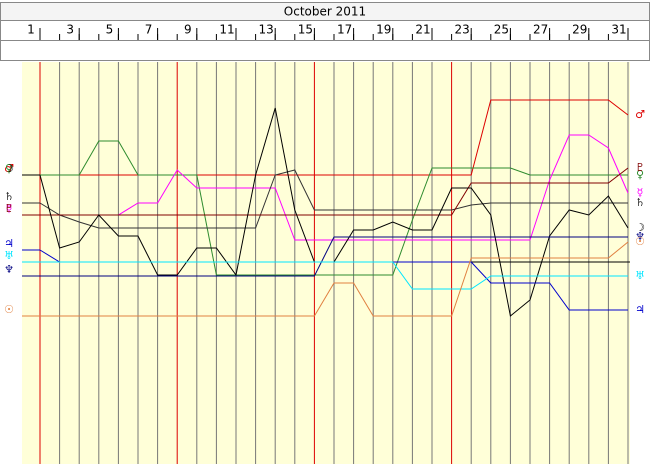 The width and height of the screenshot is (651, 464). Describe the element at coordinates (9, 309) in the screenshot. I see `legend-left: ☉` at that location.